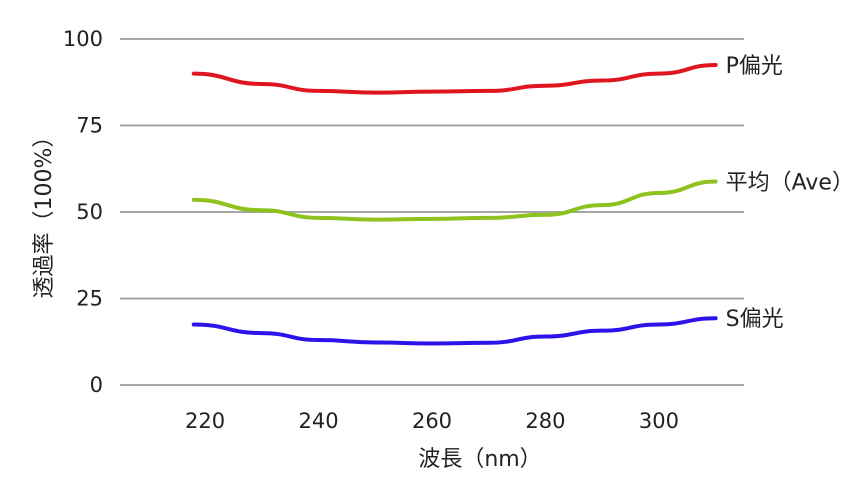 The image size is (849, 491). I want to click on series-label-2: S偏光, so click(755, 319).